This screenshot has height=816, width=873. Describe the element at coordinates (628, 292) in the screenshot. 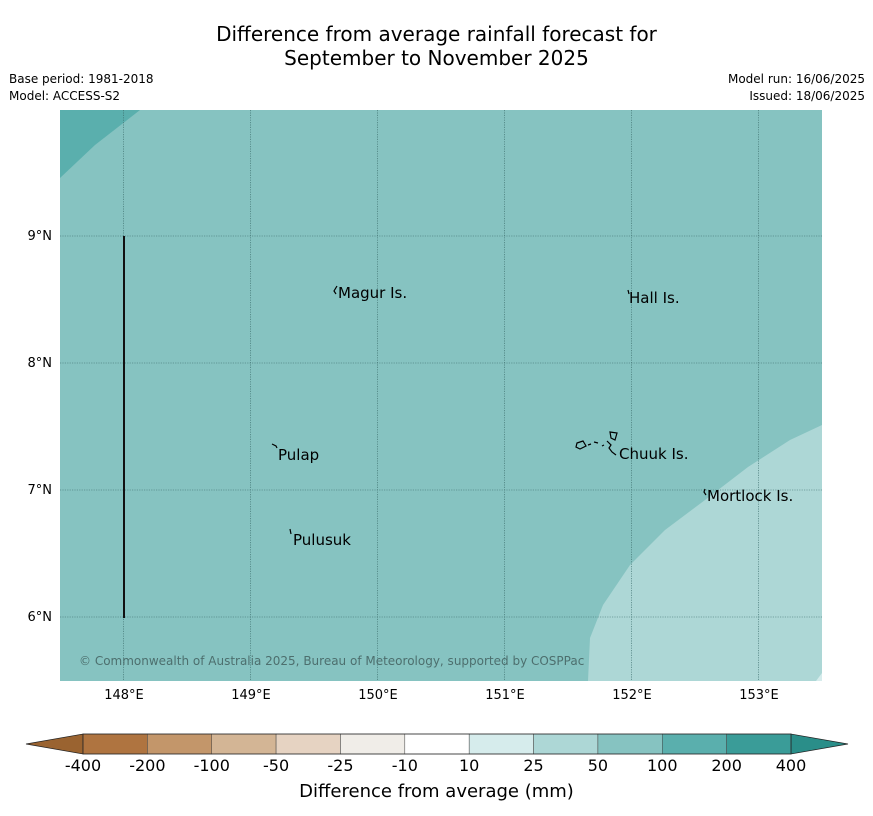

I see `hall-island-outline` at that location.